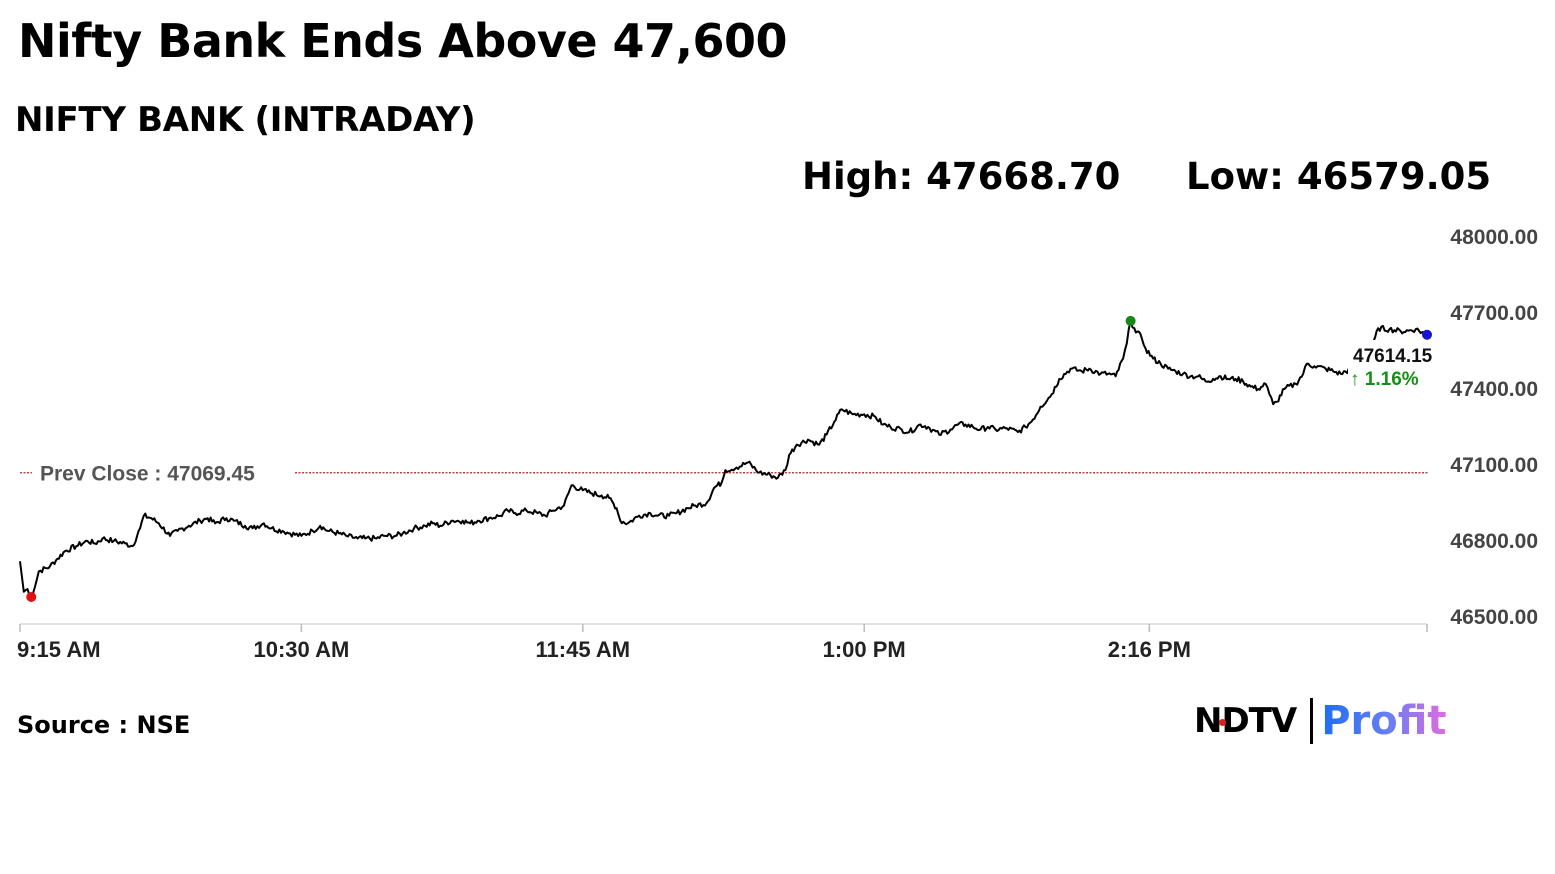  Describe the element at coordinates (1339, 176) in the screenshot. I see `low-value: Low: 46579.05` at that location.